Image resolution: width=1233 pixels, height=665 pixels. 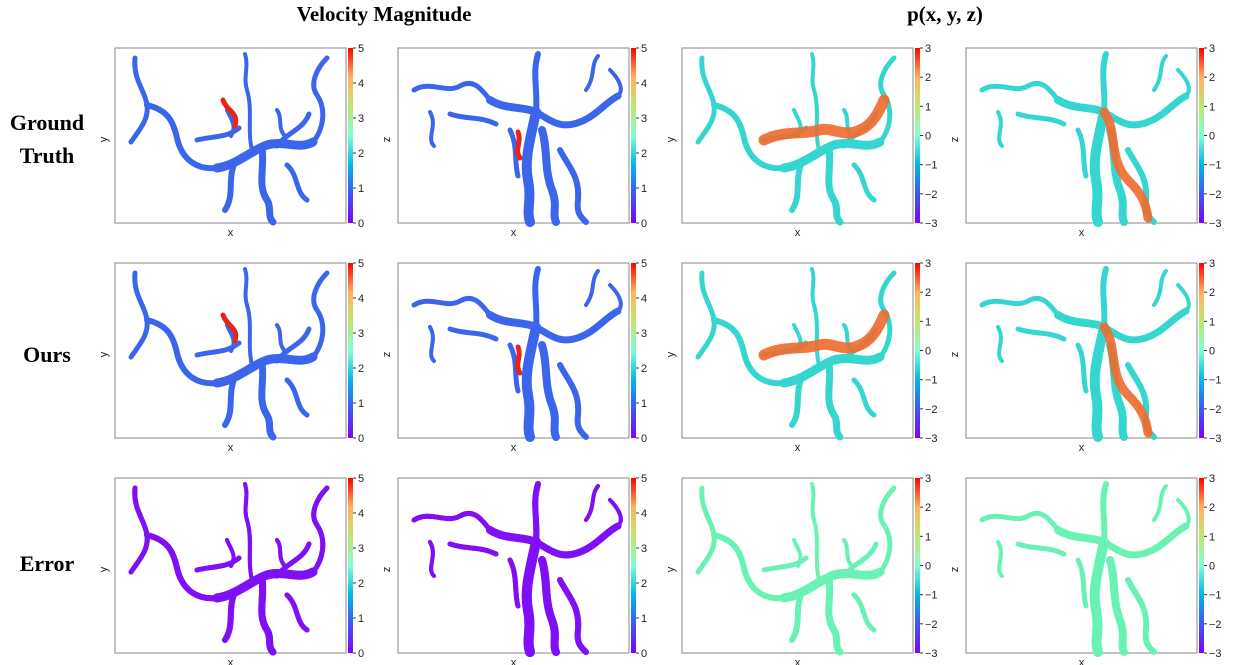 What do you see at coordinates (514, 356) in the screenshot?
I see `panel-ours-2: x z 0 1 2 3 4 5` at bounding box center [514, 356].